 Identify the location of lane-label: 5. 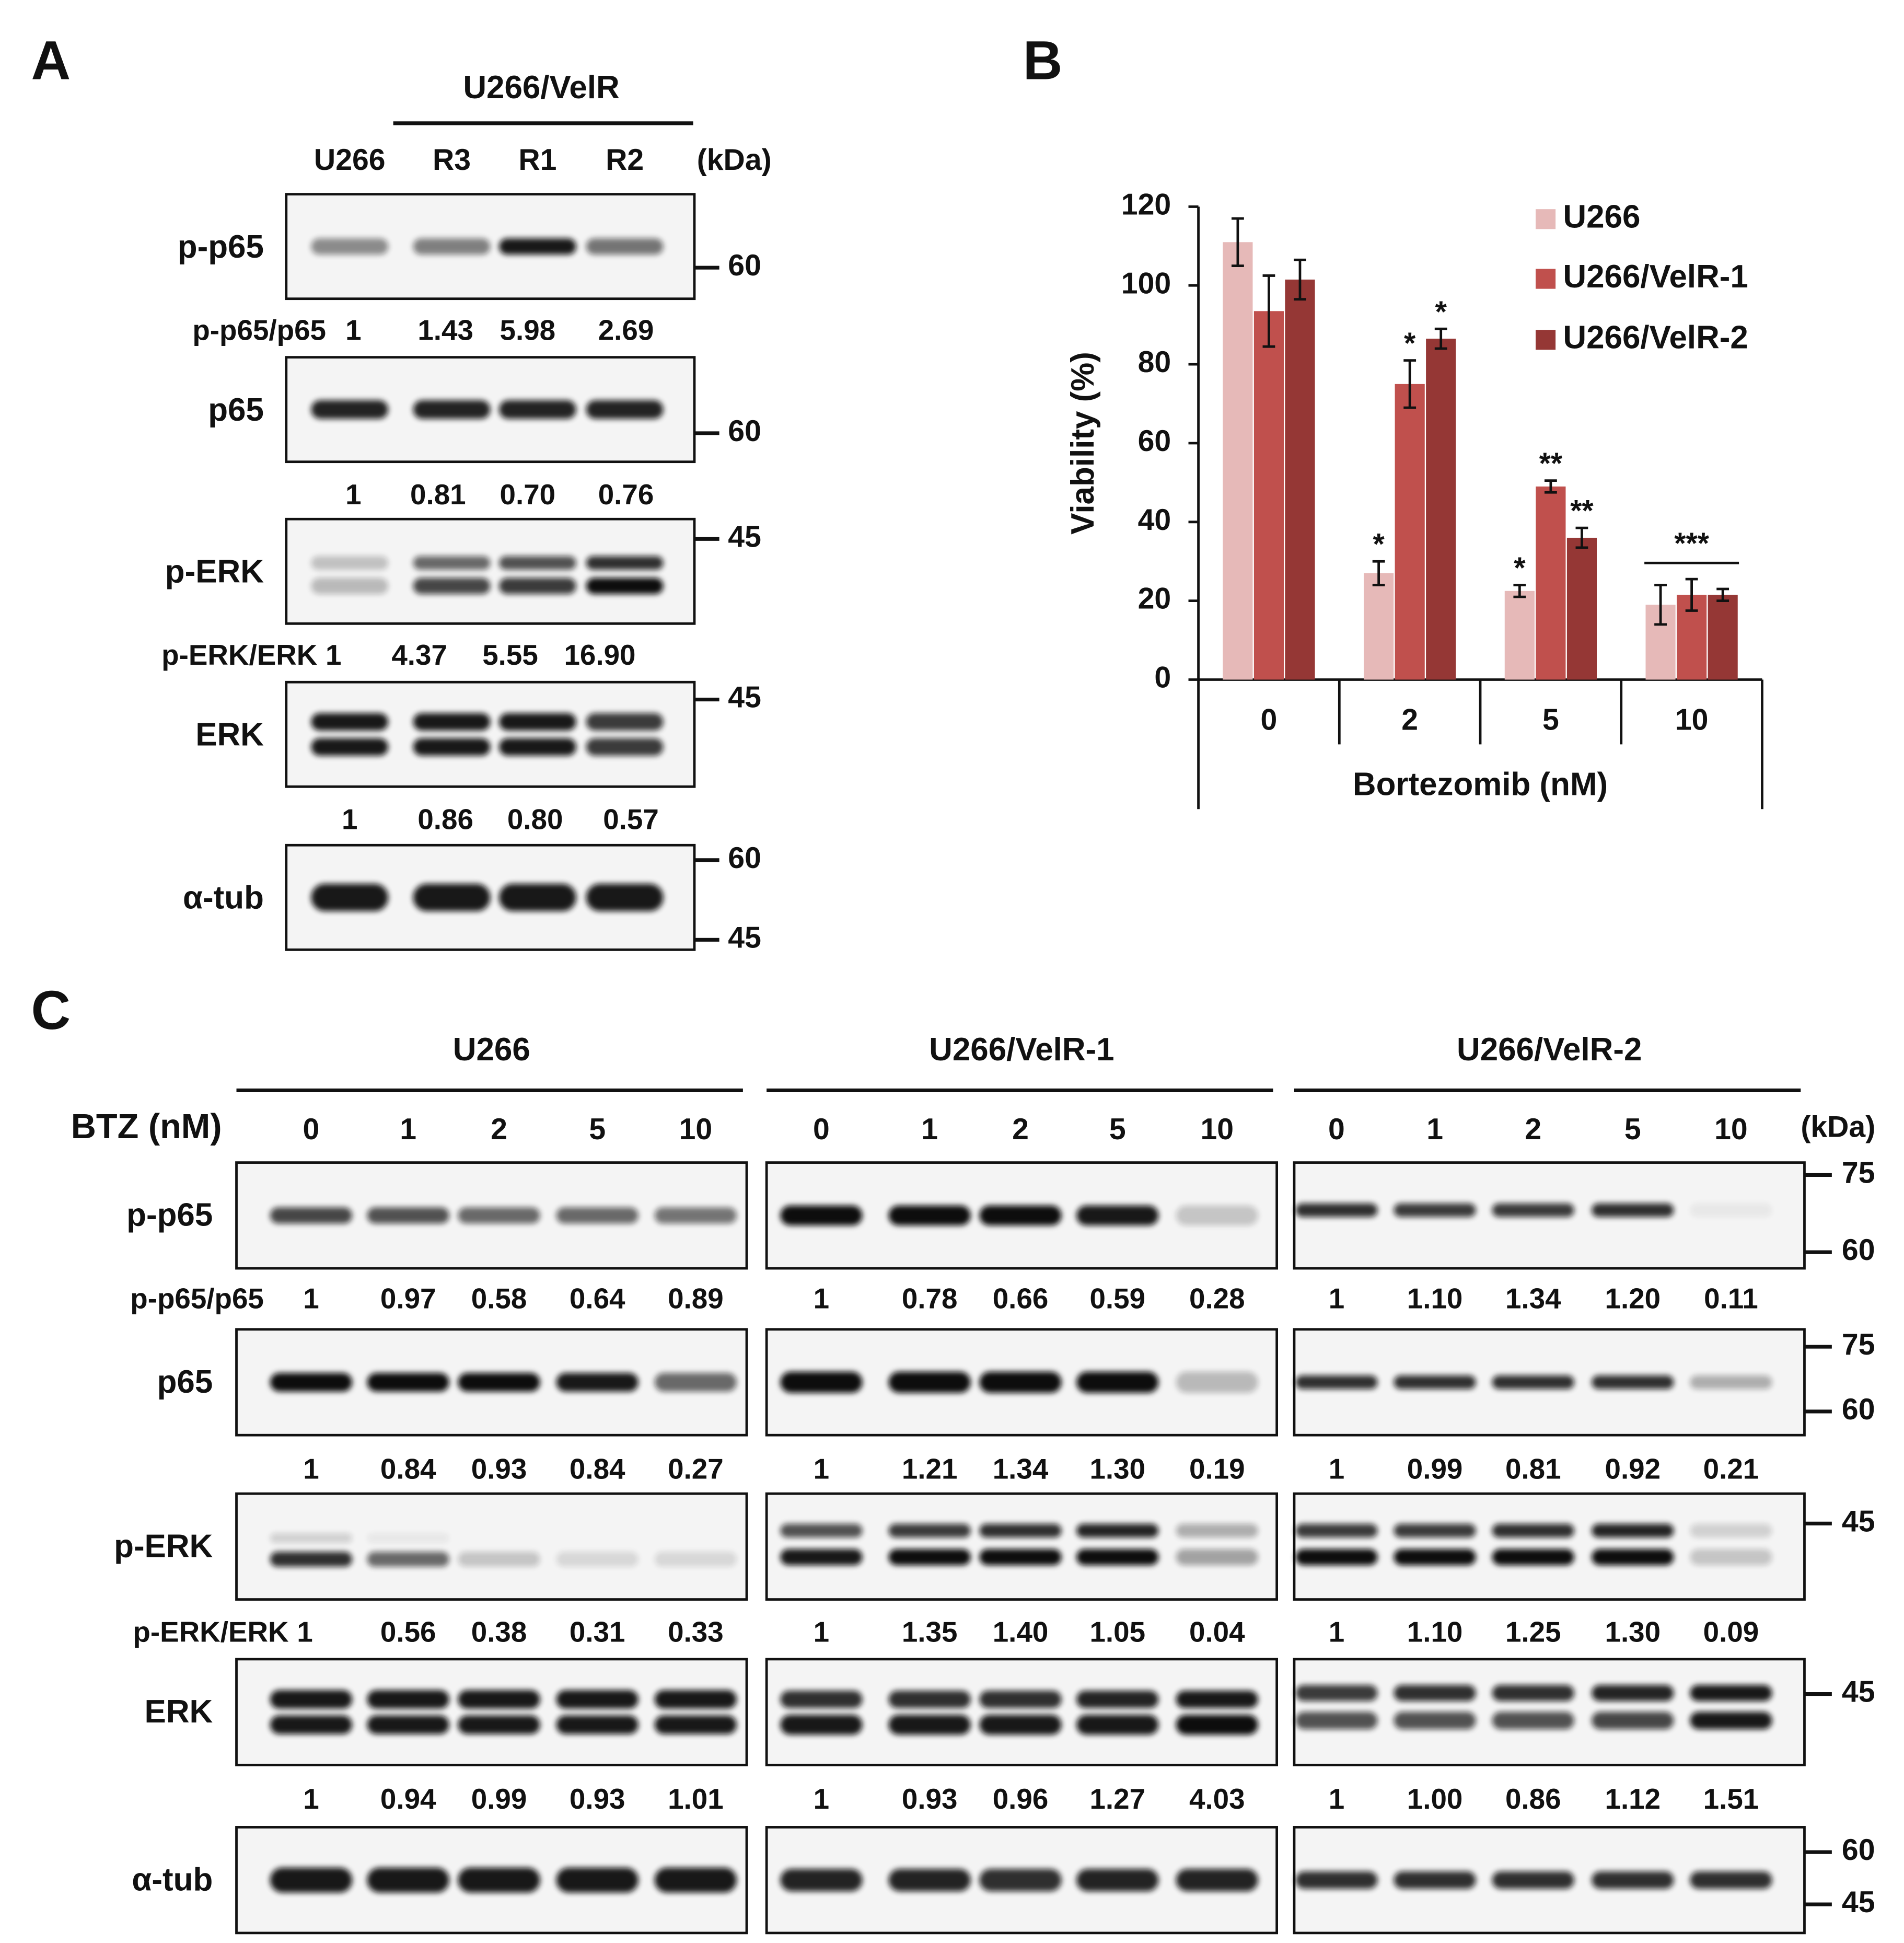
(597, 1130).